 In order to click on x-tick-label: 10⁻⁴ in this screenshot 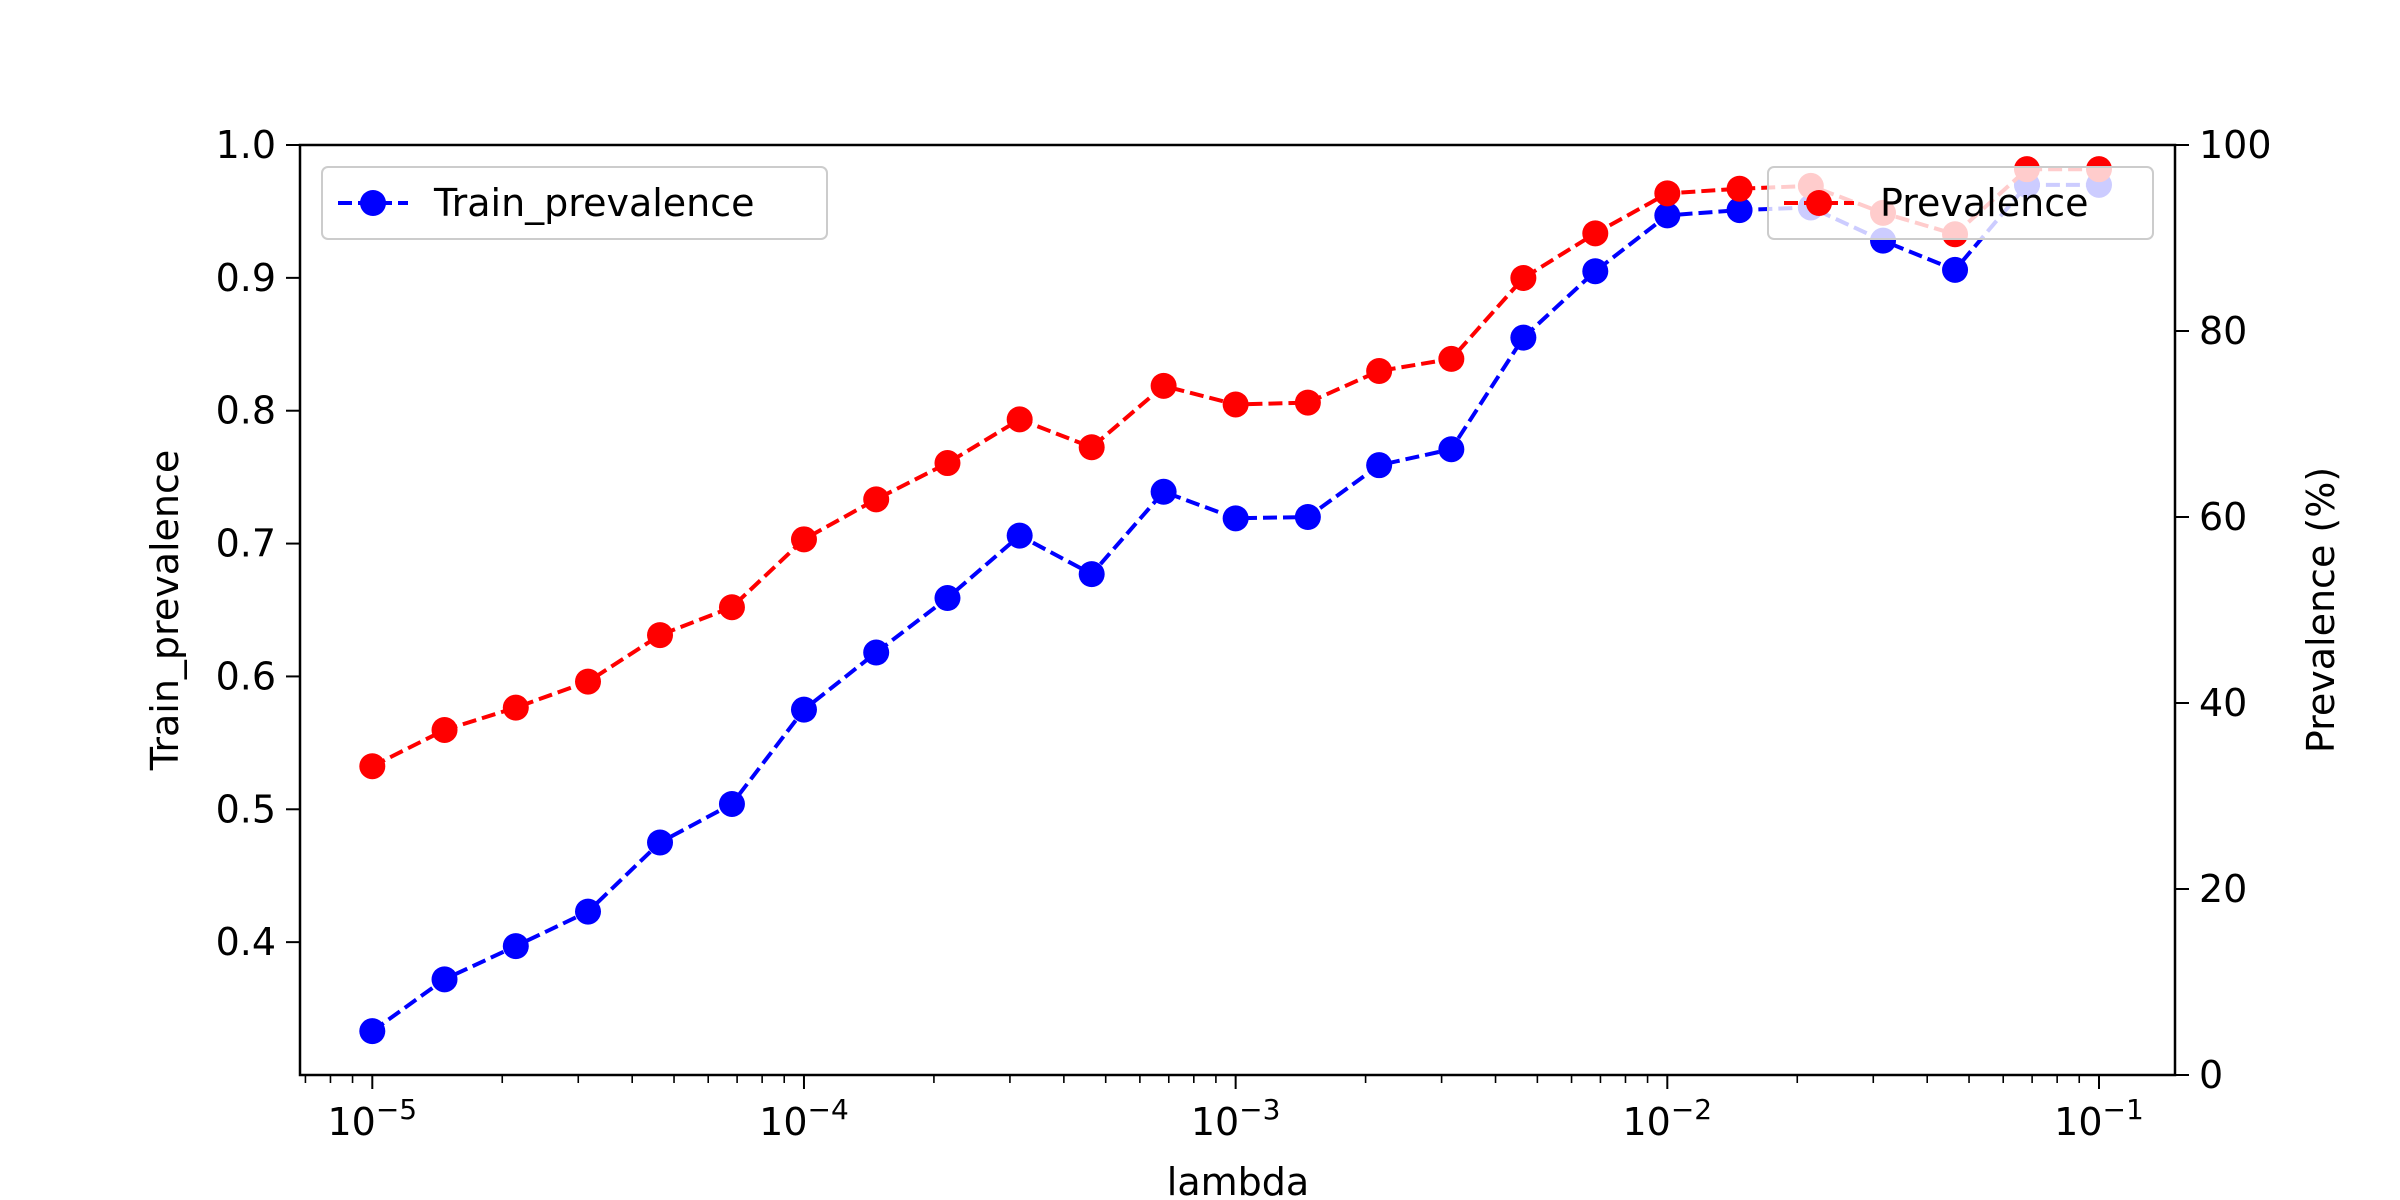, I will do `click(804, 1118)`.